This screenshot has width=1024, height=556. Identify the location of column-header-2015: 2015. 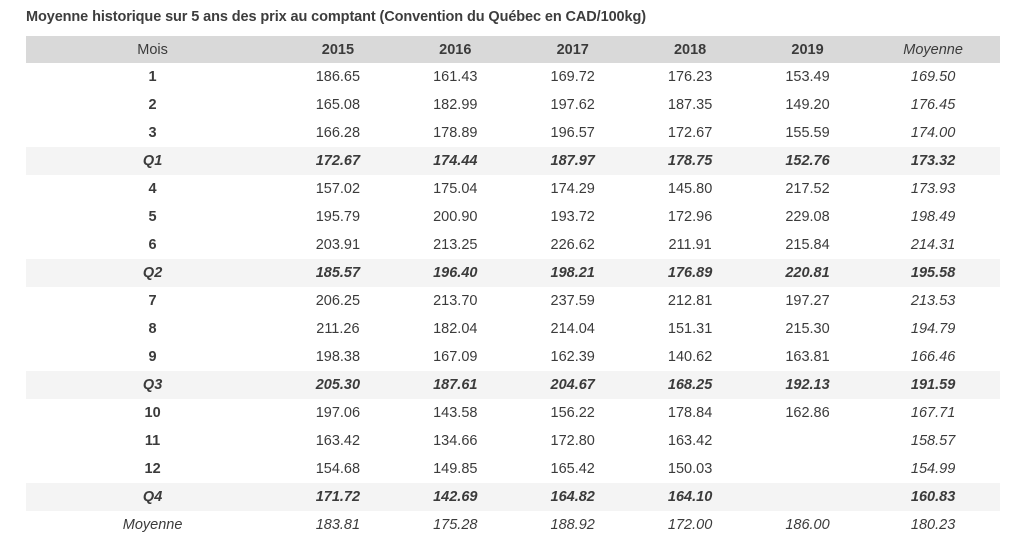
(338, 49).